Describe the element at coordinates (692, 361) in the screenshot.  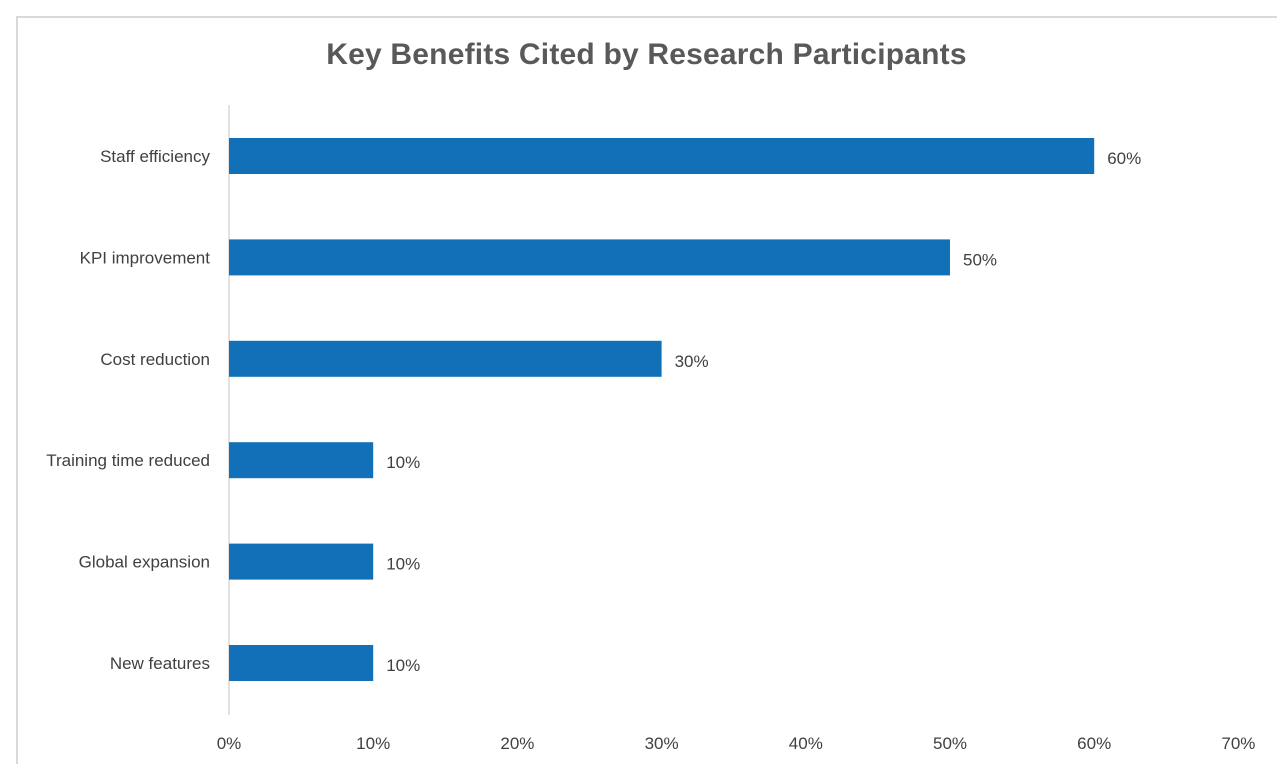
I see `data-label: 30%` at that location.